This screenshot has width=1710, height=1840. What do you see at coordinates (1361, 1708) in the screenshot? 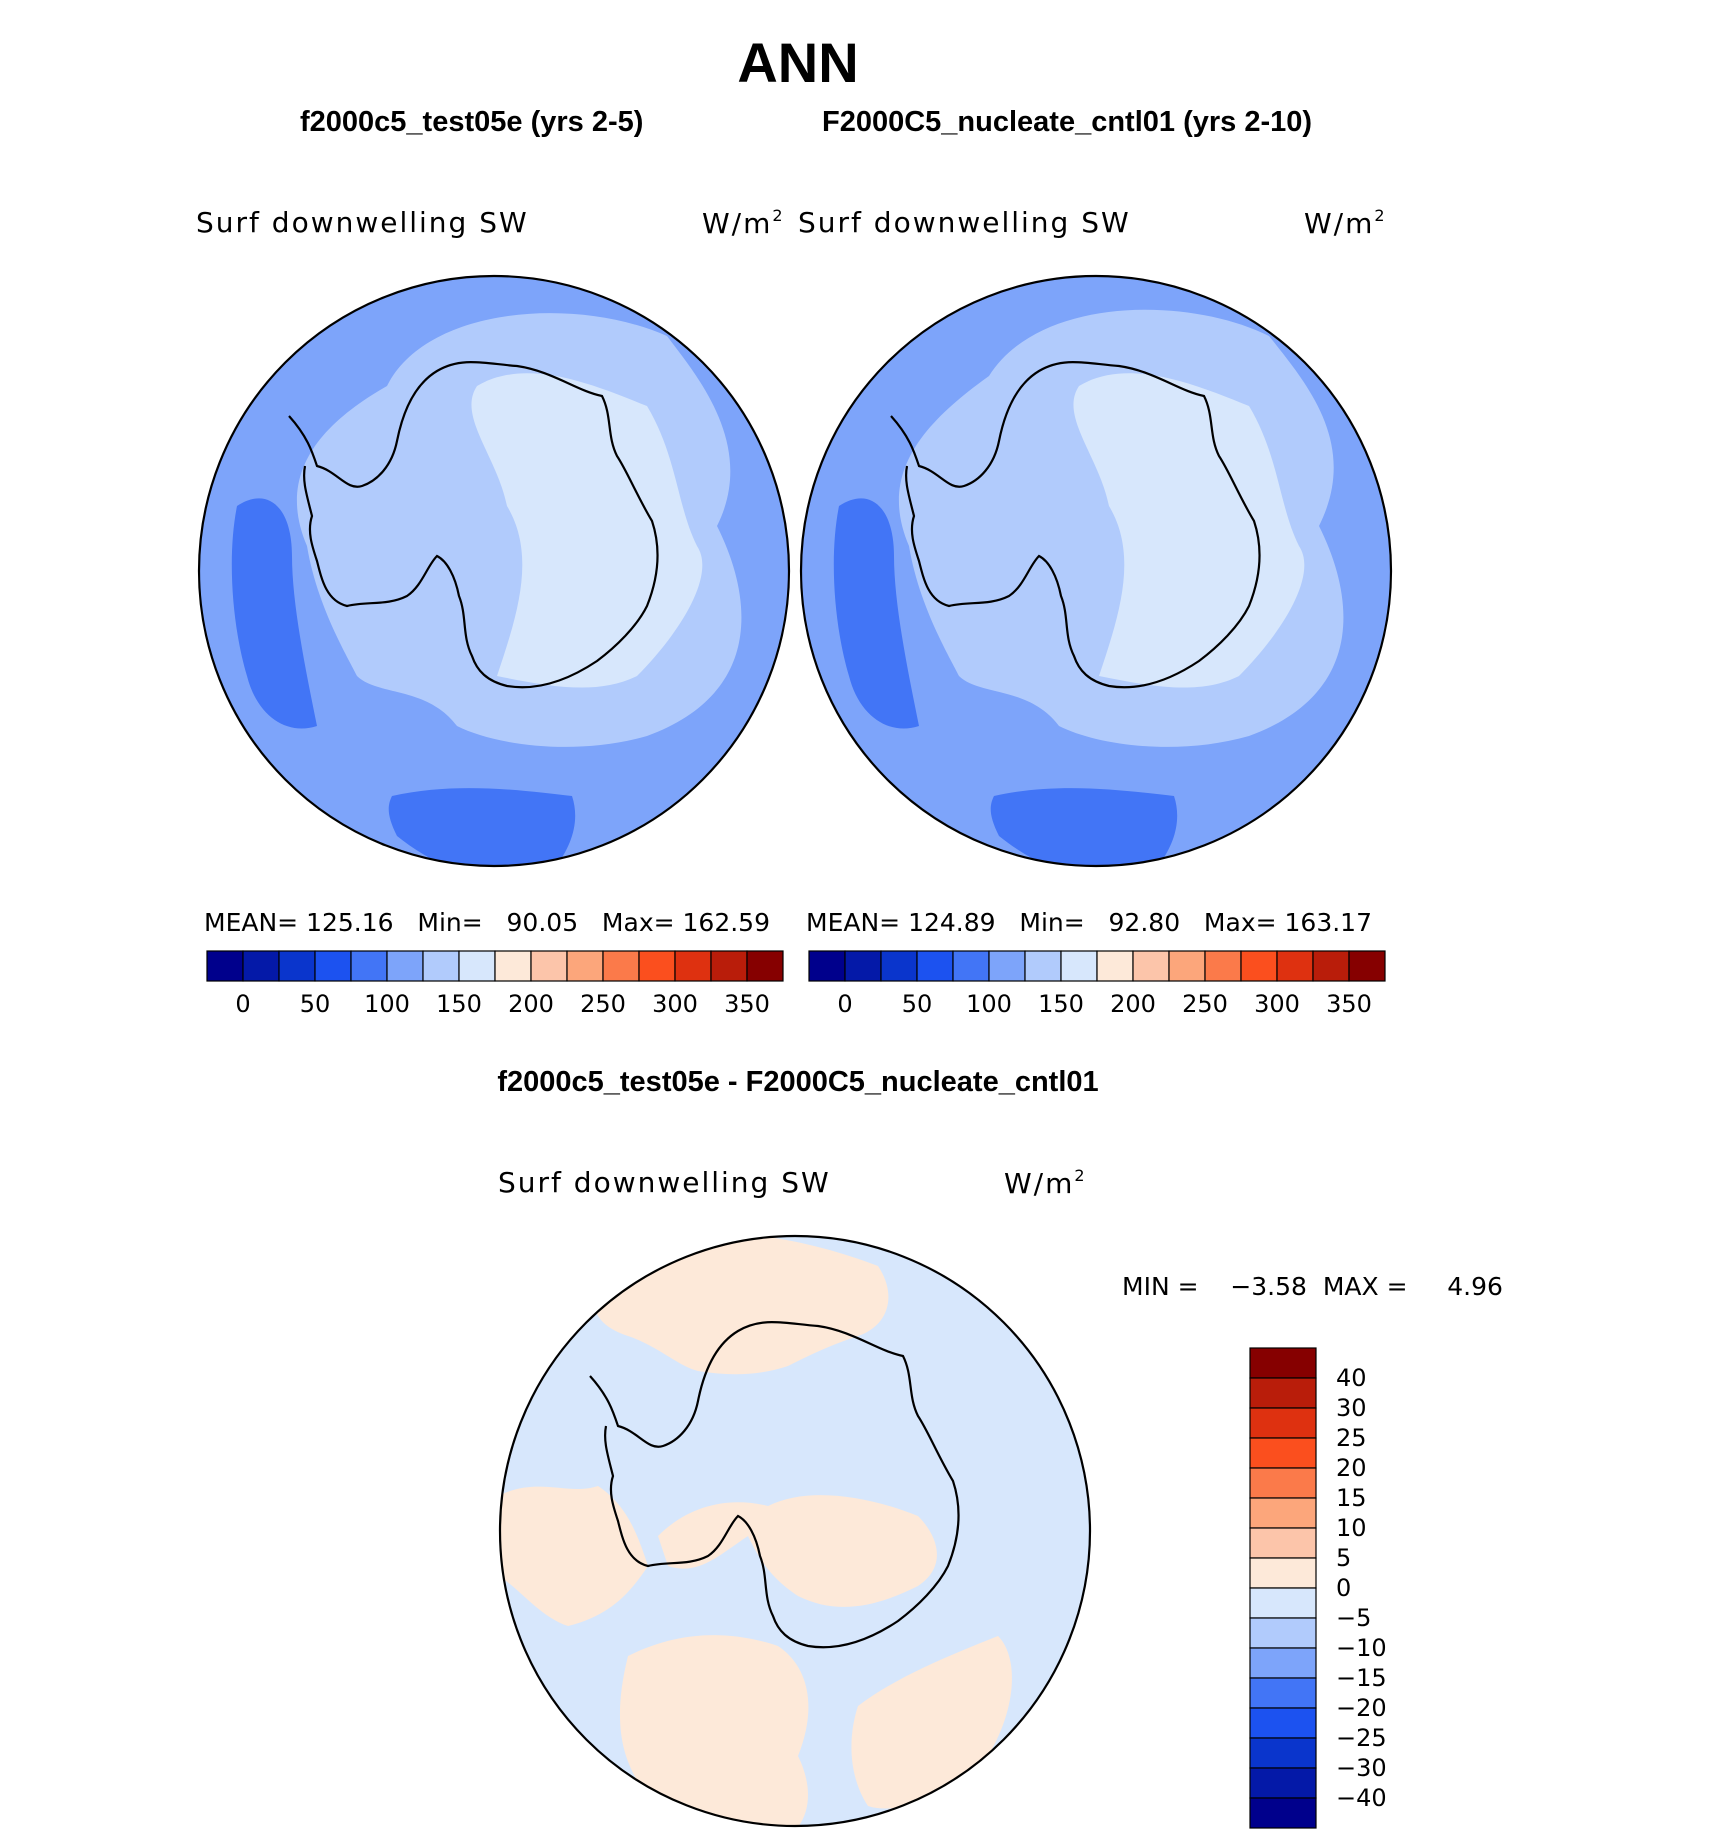
I see `diff-colorbar-level-label: −20` at bounding box center [1361, 1708].